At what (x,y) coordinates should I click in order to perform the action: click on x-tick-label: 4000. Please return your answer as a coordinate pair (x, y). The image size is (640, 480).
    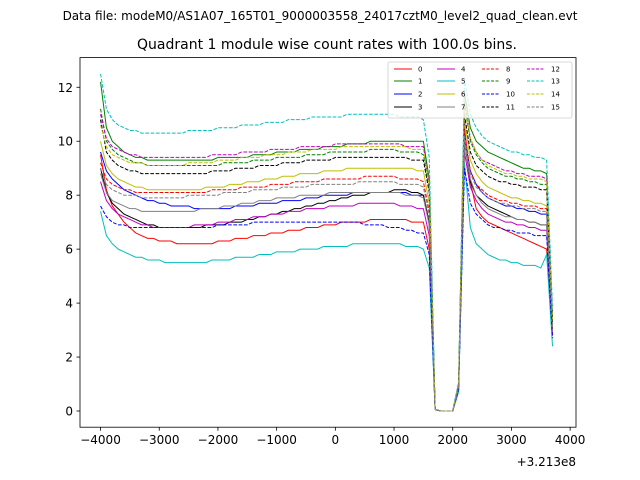
    Looking at the image, I should click on (570, 440).